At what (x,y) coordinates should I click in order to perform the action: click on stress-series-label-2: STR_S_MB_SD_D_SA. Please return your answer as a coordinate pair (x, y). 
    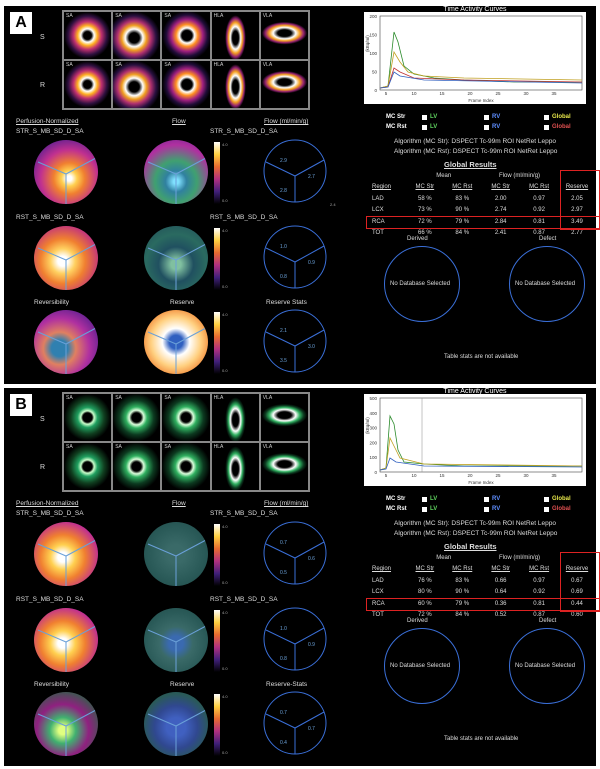
    Looking at the image, I should click on (244, 131).